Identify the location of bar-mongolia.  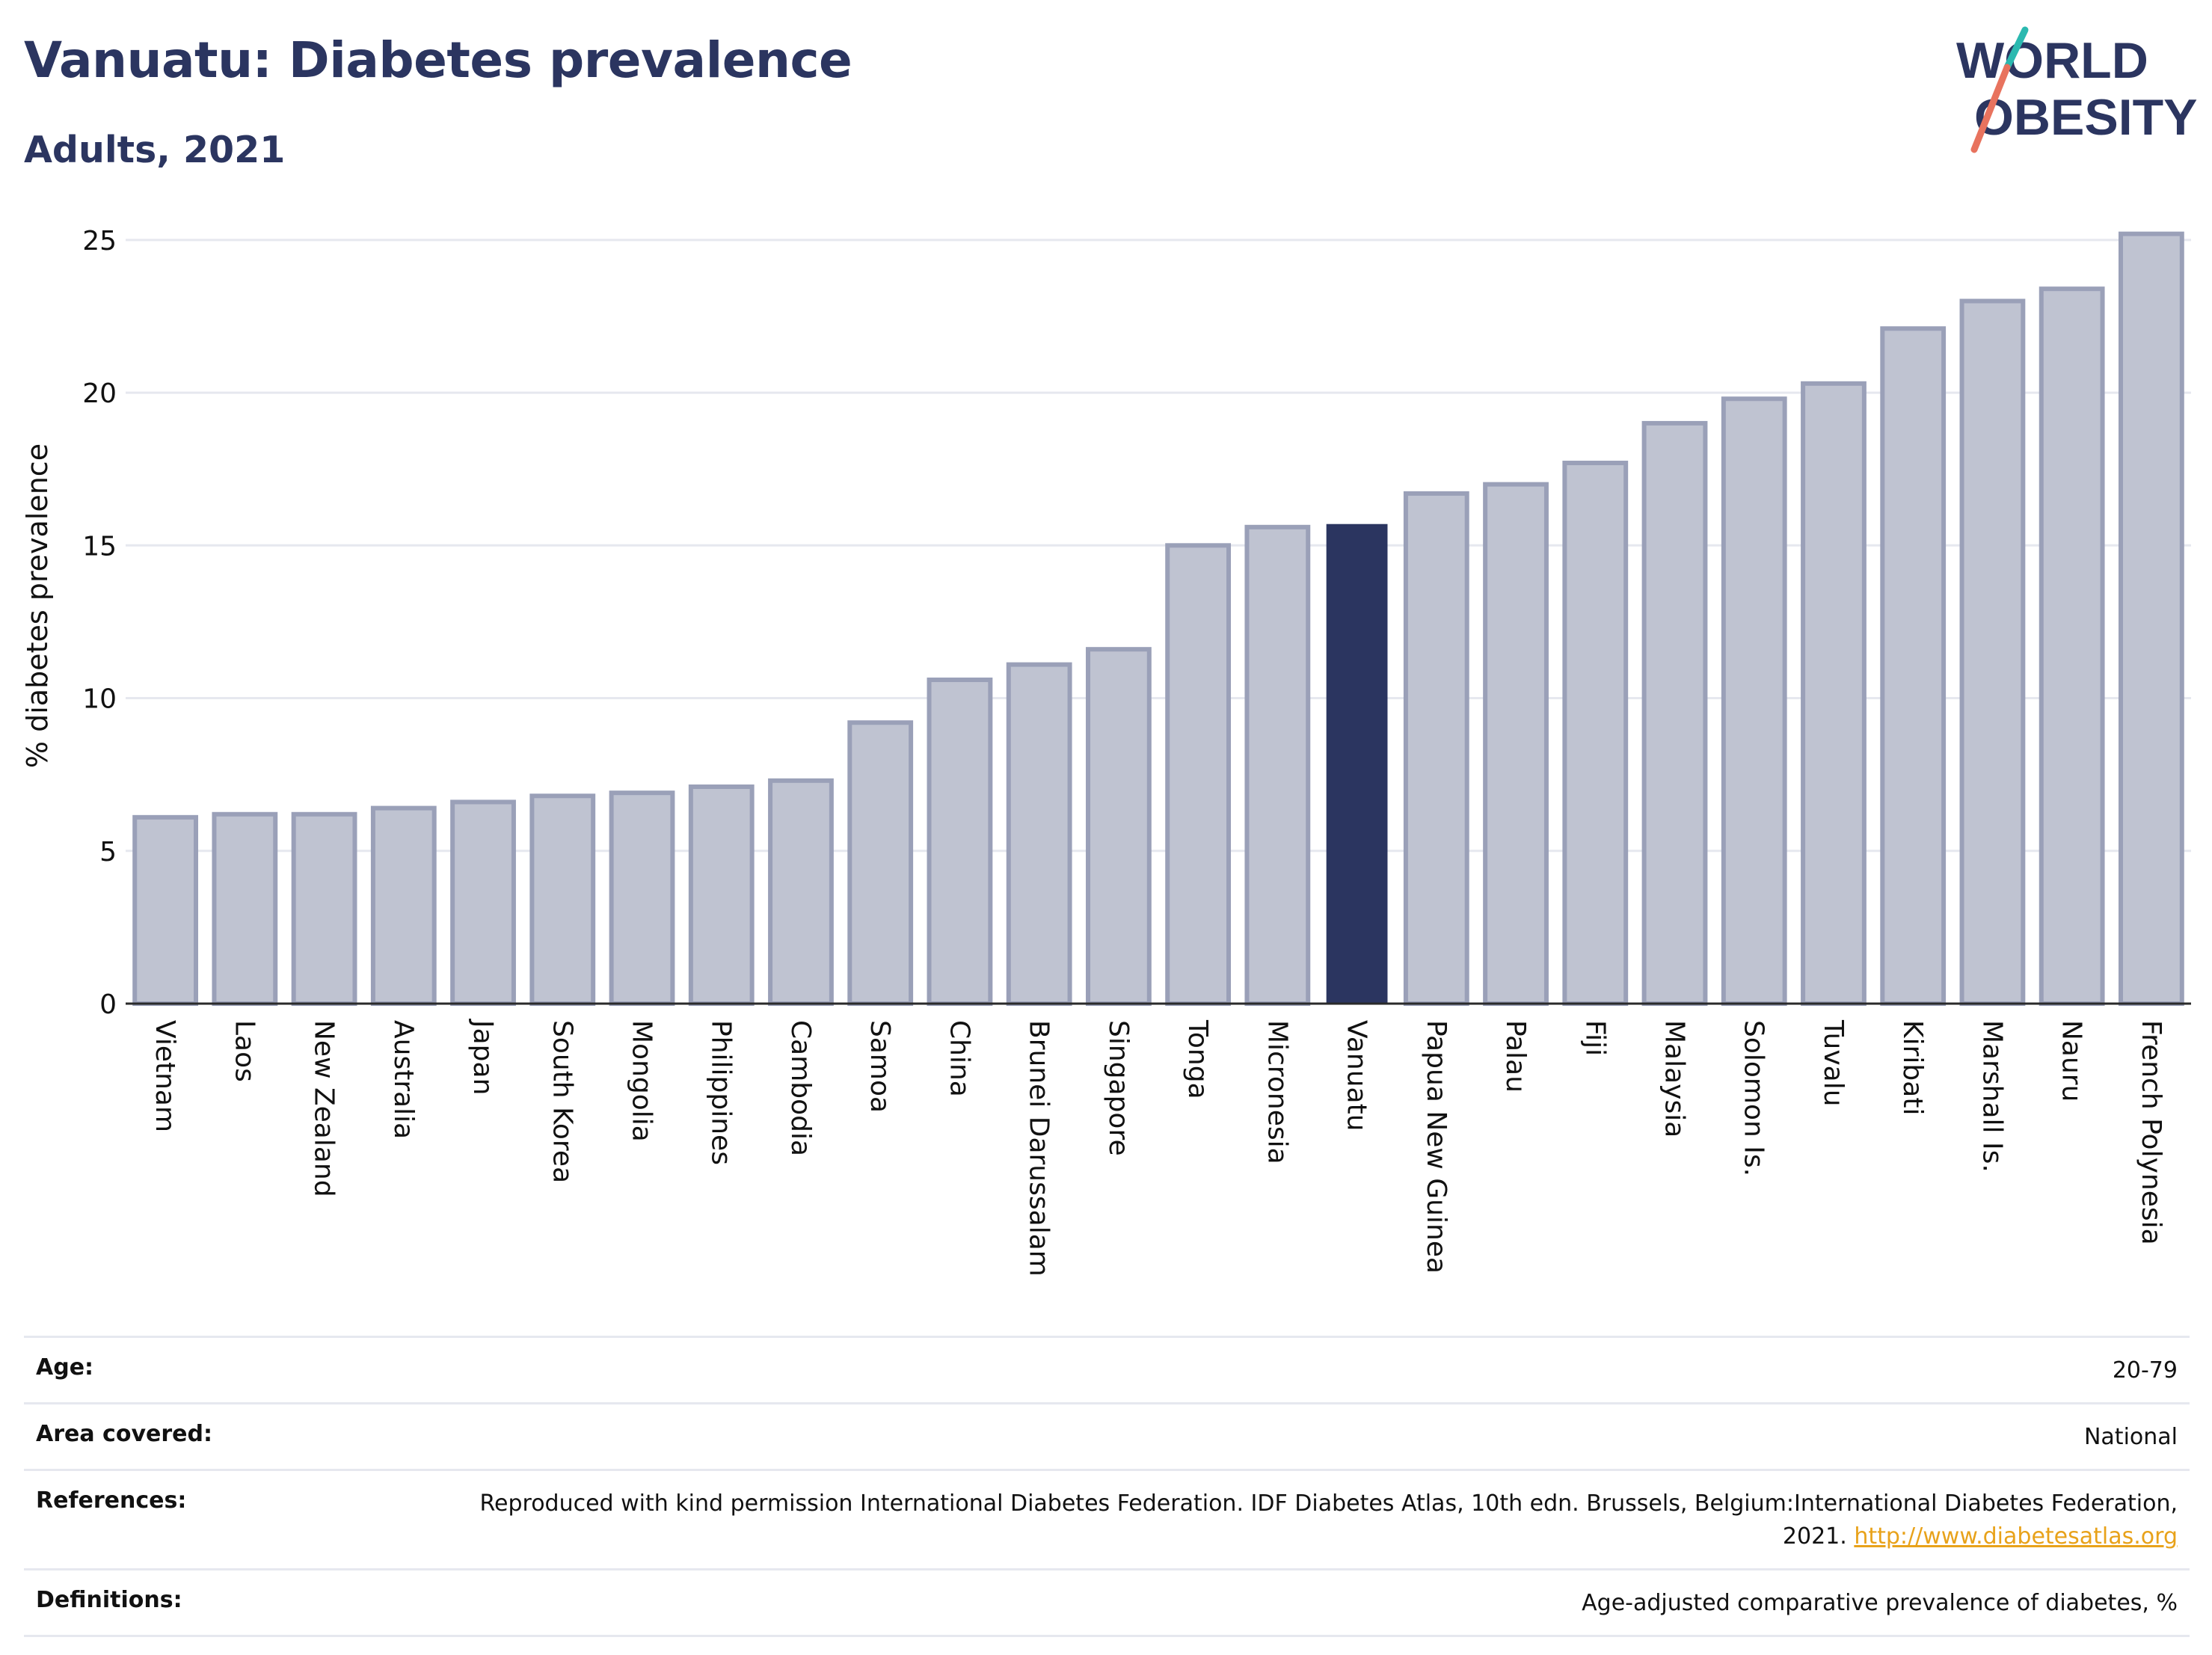
(642, 898).